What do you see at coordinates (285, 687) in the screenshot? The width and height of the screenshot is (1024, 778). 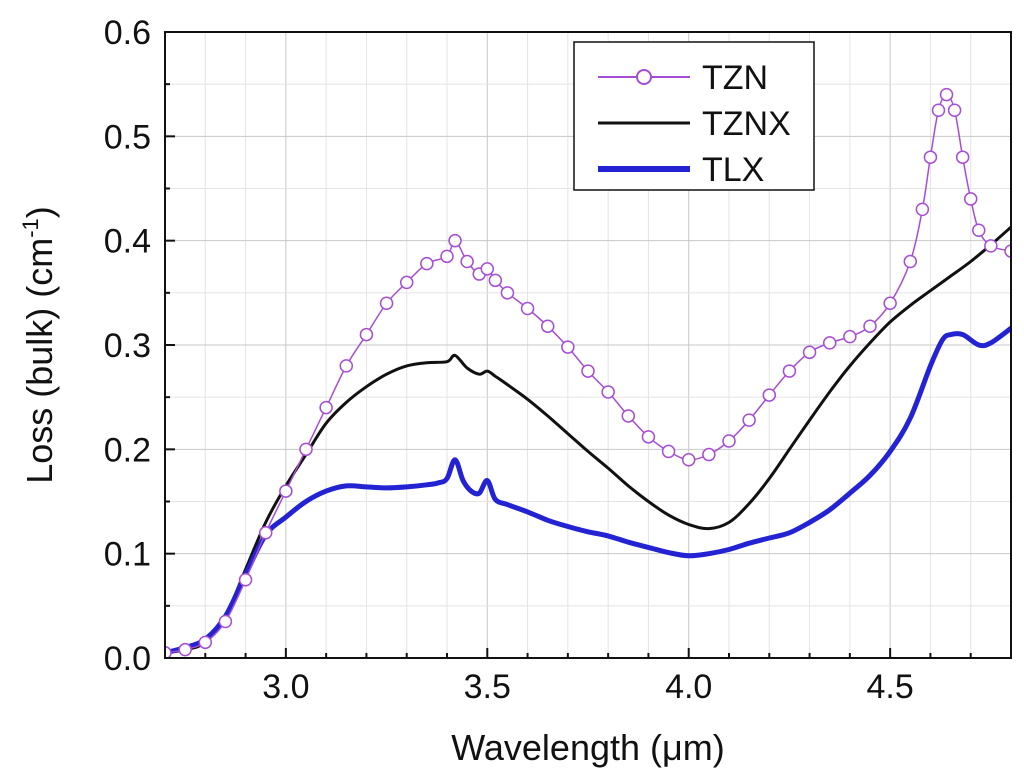 I see `x-tick-label: 3.0` at bounding box center [285, 687].